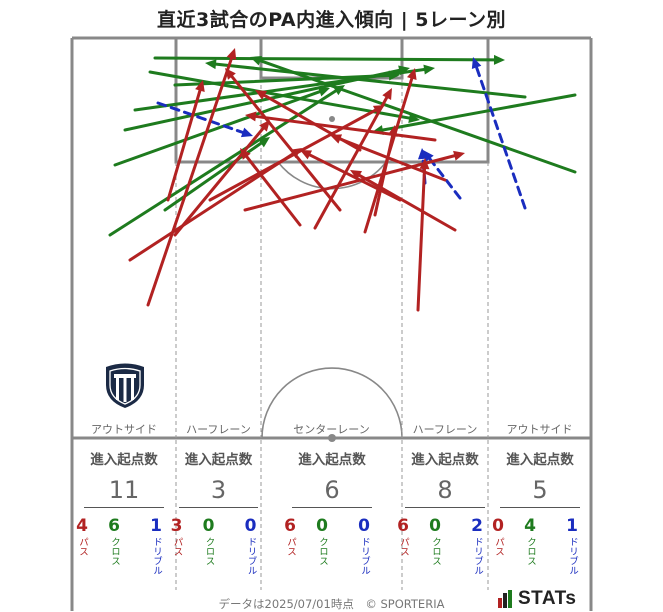 The image size is (663, 612). Describe the element at coordinates (441, 511) in the screenshot. I see `lane-stat-3: 進入起点数 8 6 パス 0 クロス 2 ドリブル` at that location.